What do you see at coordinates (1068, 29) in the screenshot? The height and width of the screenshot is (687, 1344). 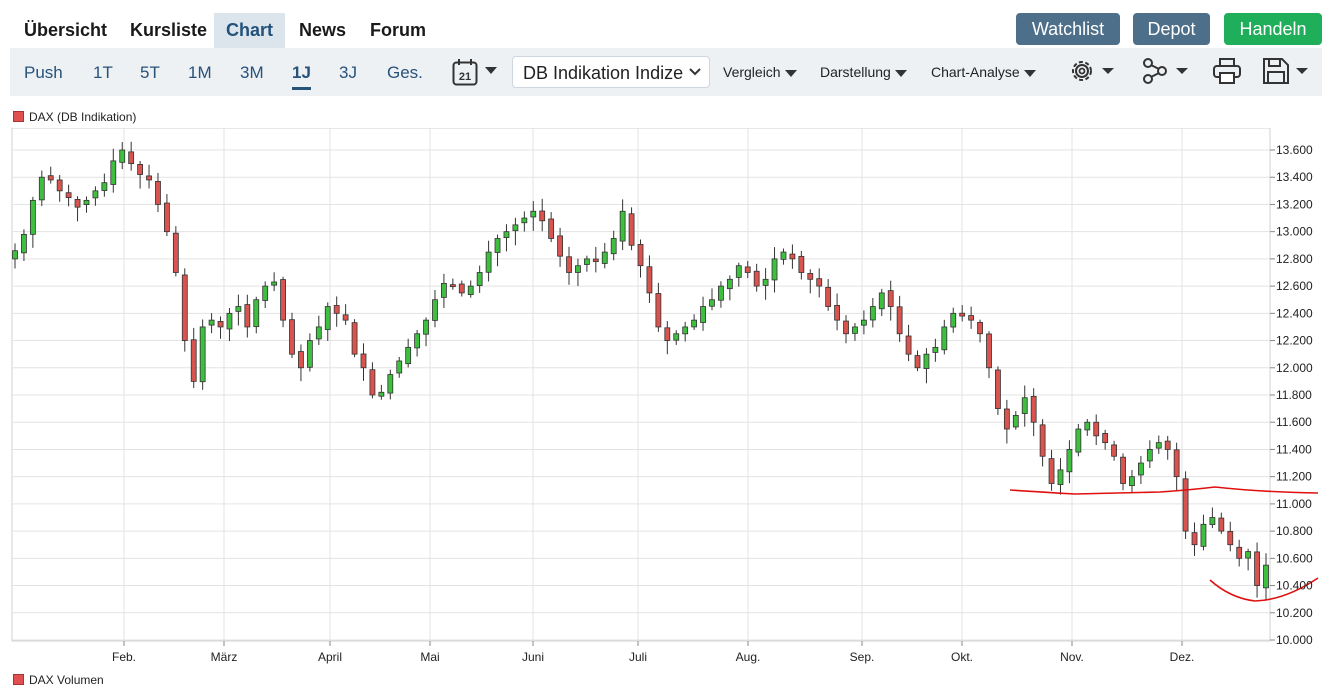 I see `watchlist-button: Watchlist` at bounding box center [1068, 29].